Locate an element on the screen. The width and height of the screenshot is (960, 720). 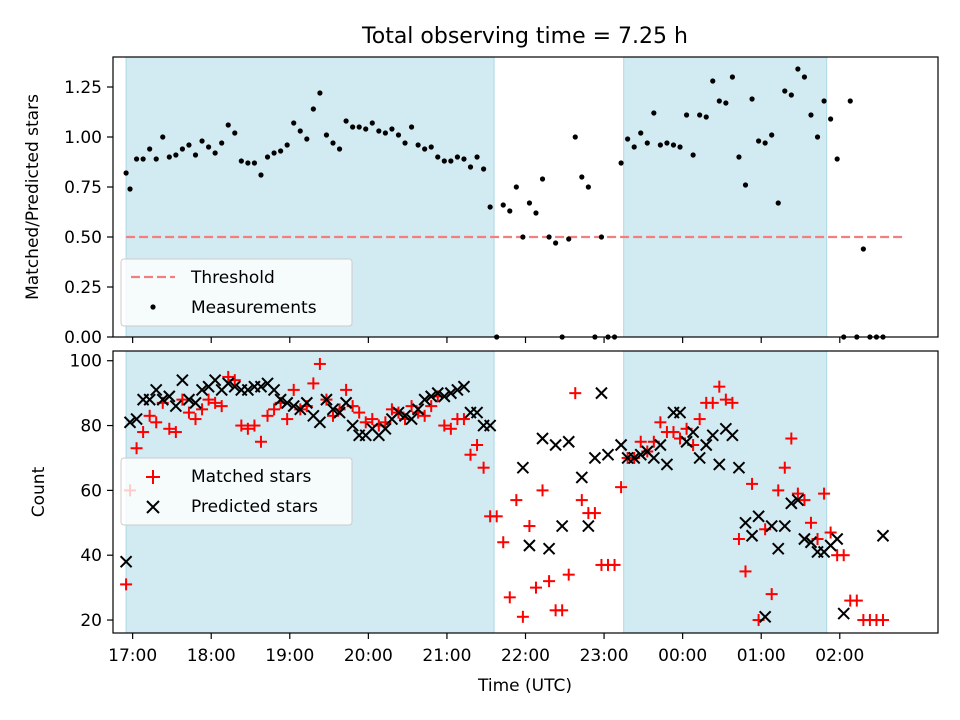
y-tick-label: 60 is located at coordinates (91, 491).